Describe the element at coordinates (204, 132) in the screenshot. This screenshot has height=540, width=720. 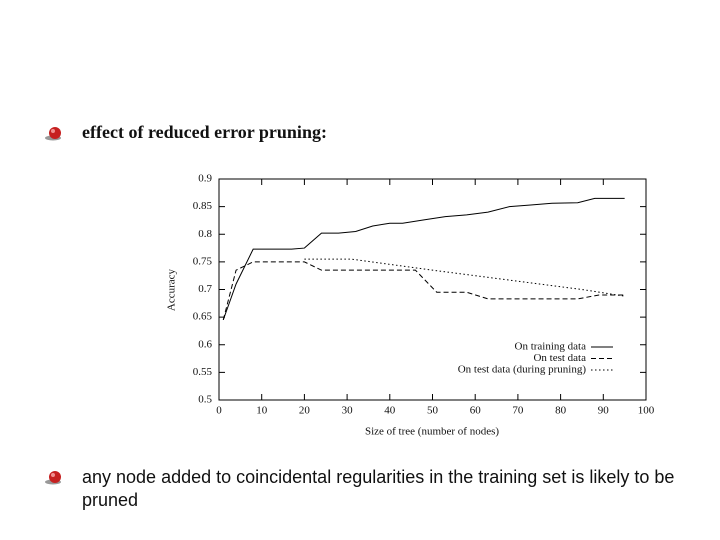
I see `bullet-text: effect of reduced error pruning:` at that location.